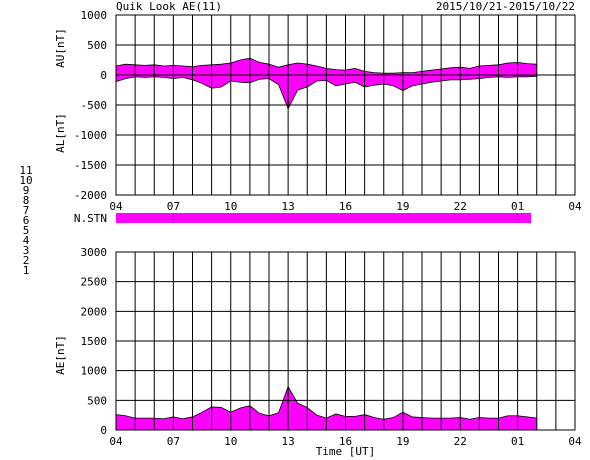  I want to click on station-count-legend-item: 10, so click(25, 180).